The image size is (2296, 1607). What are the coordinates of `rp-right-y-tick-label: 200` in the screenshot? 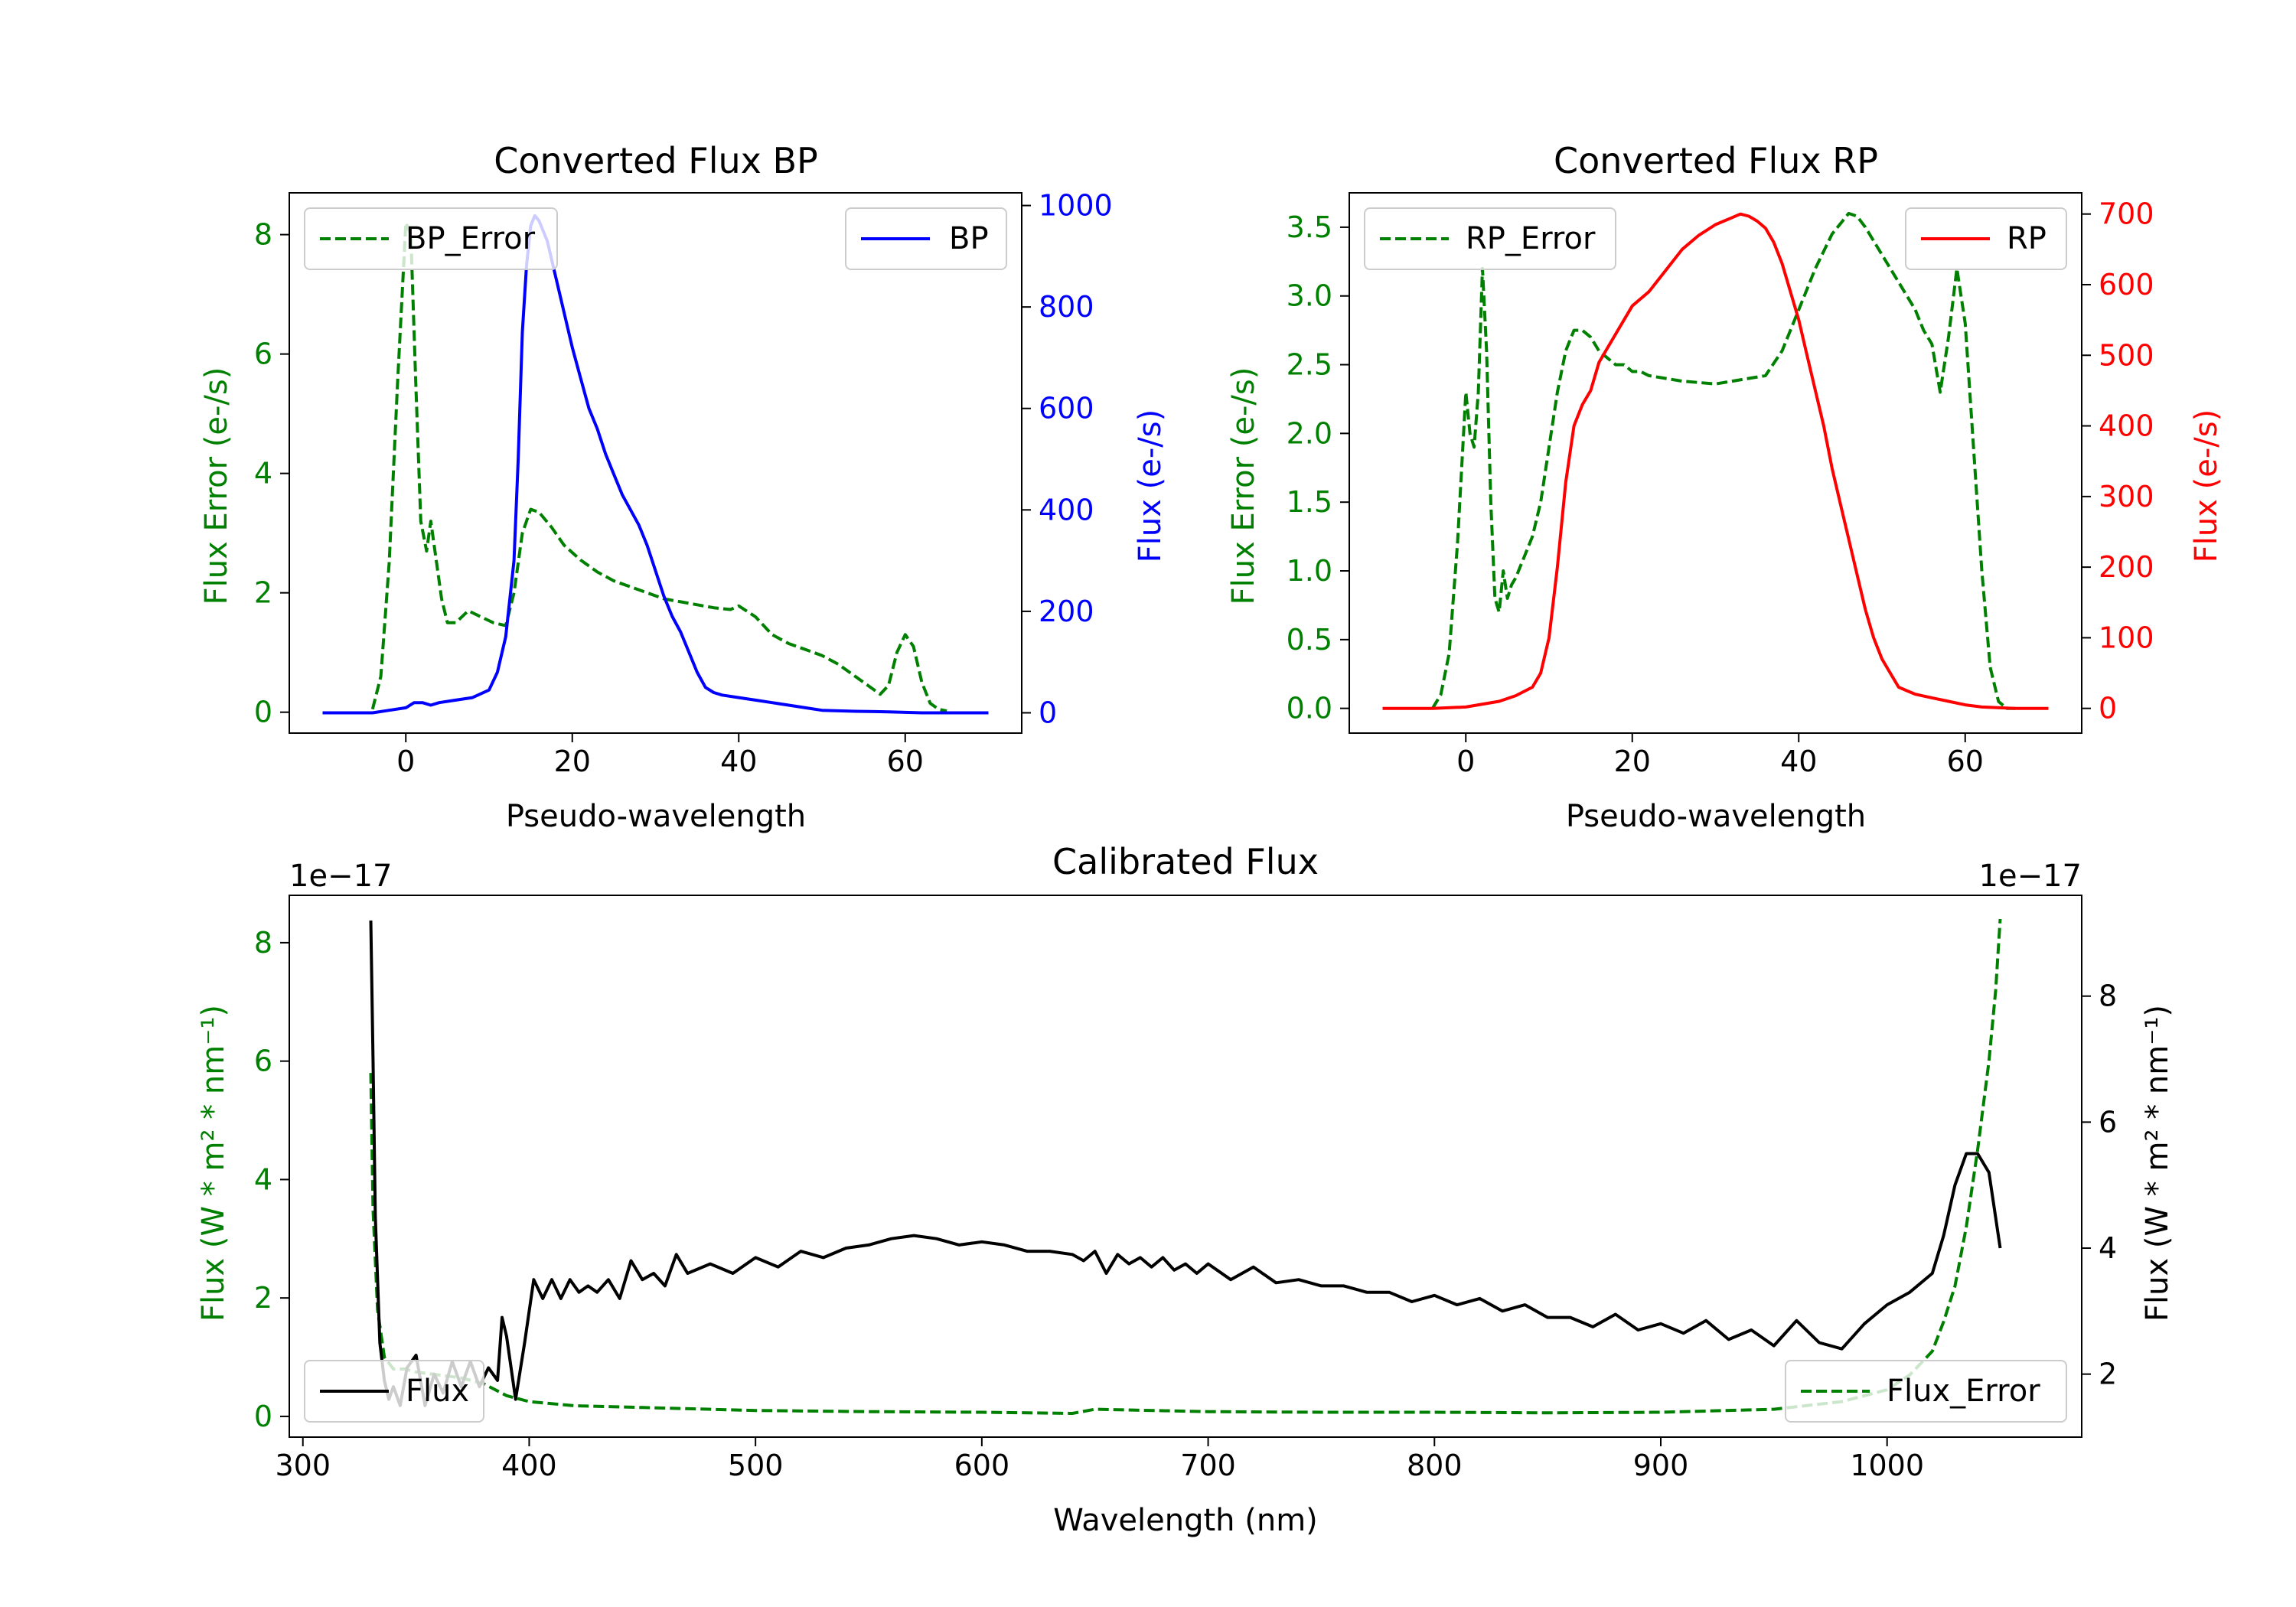 It's located at (2126, 567).